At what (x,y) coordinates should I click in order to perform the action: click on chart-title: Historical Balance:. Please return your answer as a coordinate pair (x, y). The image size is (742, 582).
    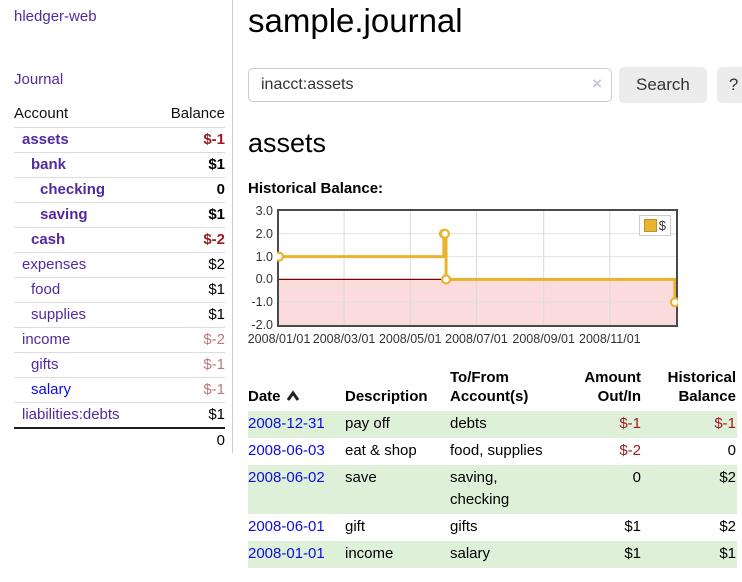
    Looking at the image, I should click on (316, 188).